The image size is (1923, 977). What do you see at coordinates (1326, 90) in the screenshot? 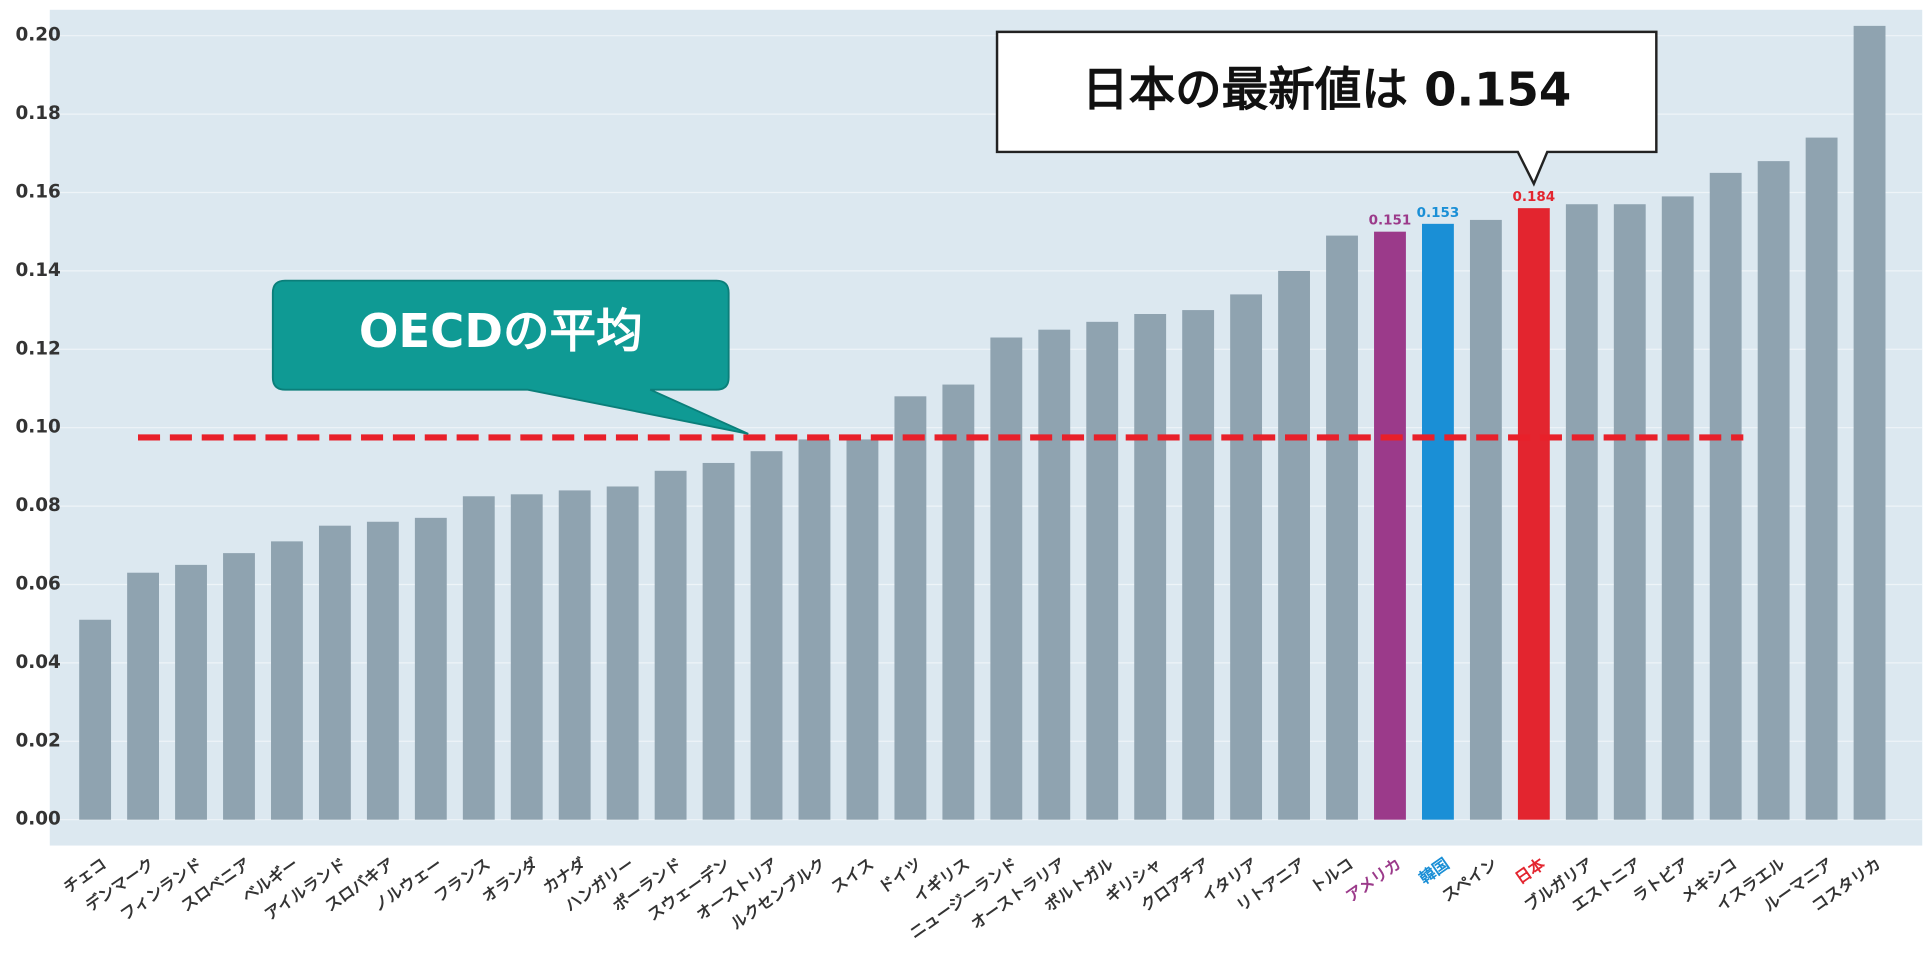
I see `callout-text: 日本の最新値は 0.154` at bounding box center [1326, 90].